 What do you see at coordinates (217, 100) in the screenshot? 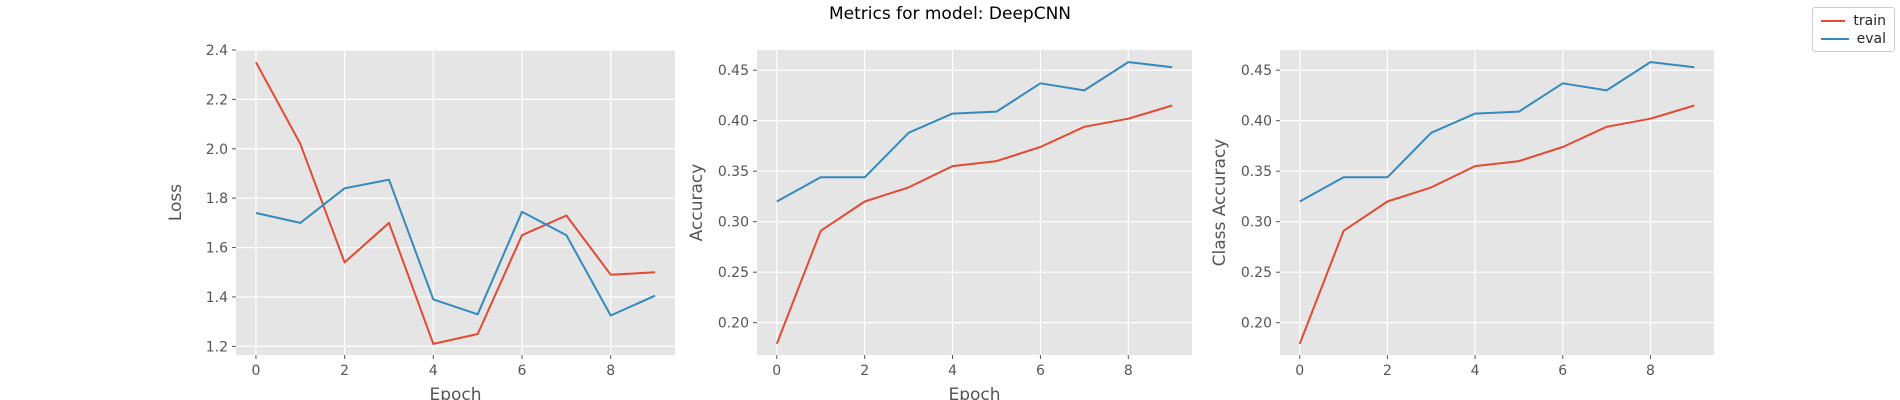
I see `y-tick-label: 2.2` at bounding box center [217, 100].